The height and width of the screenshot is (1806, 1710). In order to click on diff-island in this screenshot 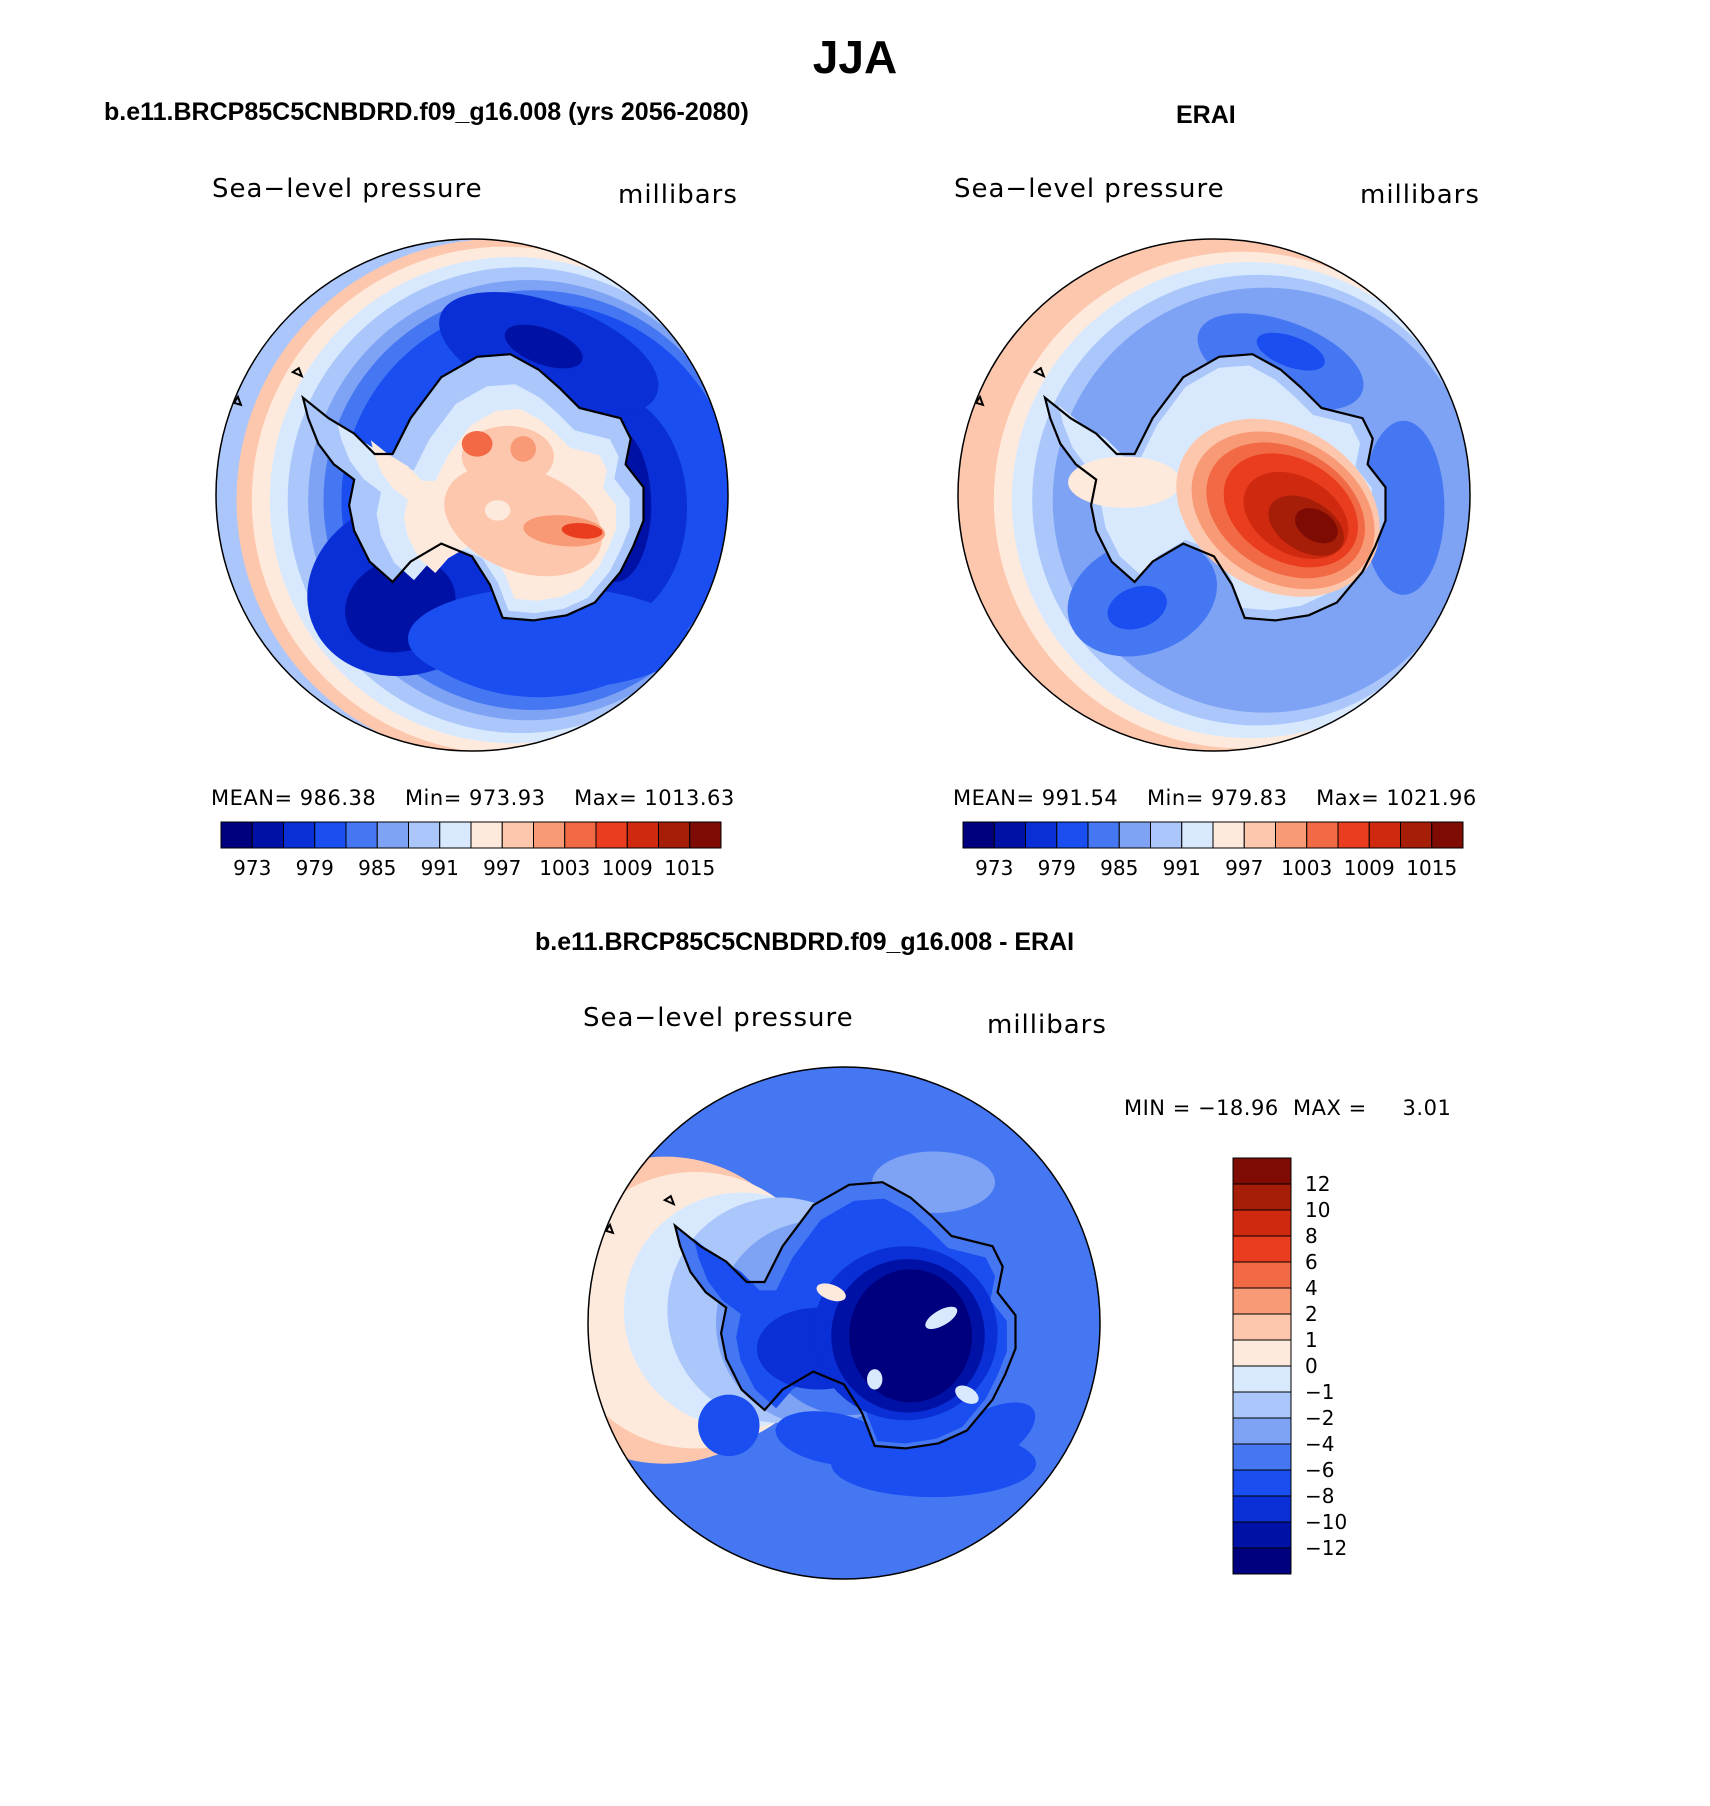, I will do `click(609, 1228)`.